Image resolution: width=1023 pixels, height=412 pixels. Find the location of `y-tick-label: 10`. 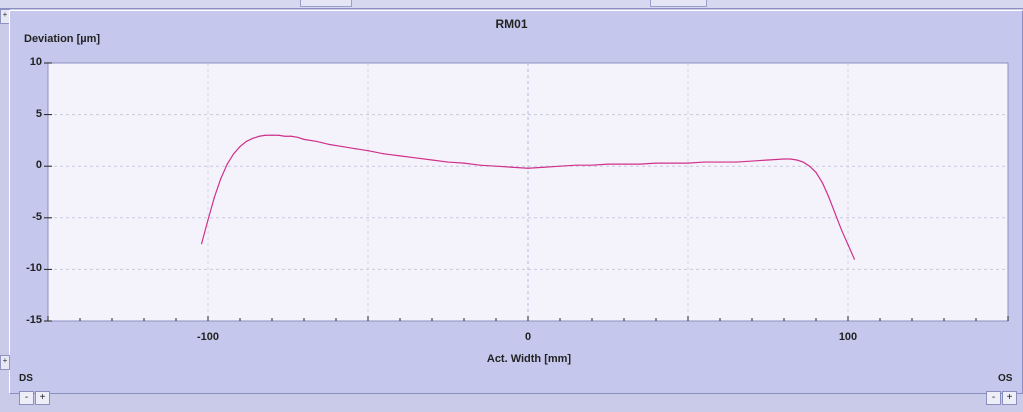

y-tick-label: 10 is located at coordinates (35, 62).